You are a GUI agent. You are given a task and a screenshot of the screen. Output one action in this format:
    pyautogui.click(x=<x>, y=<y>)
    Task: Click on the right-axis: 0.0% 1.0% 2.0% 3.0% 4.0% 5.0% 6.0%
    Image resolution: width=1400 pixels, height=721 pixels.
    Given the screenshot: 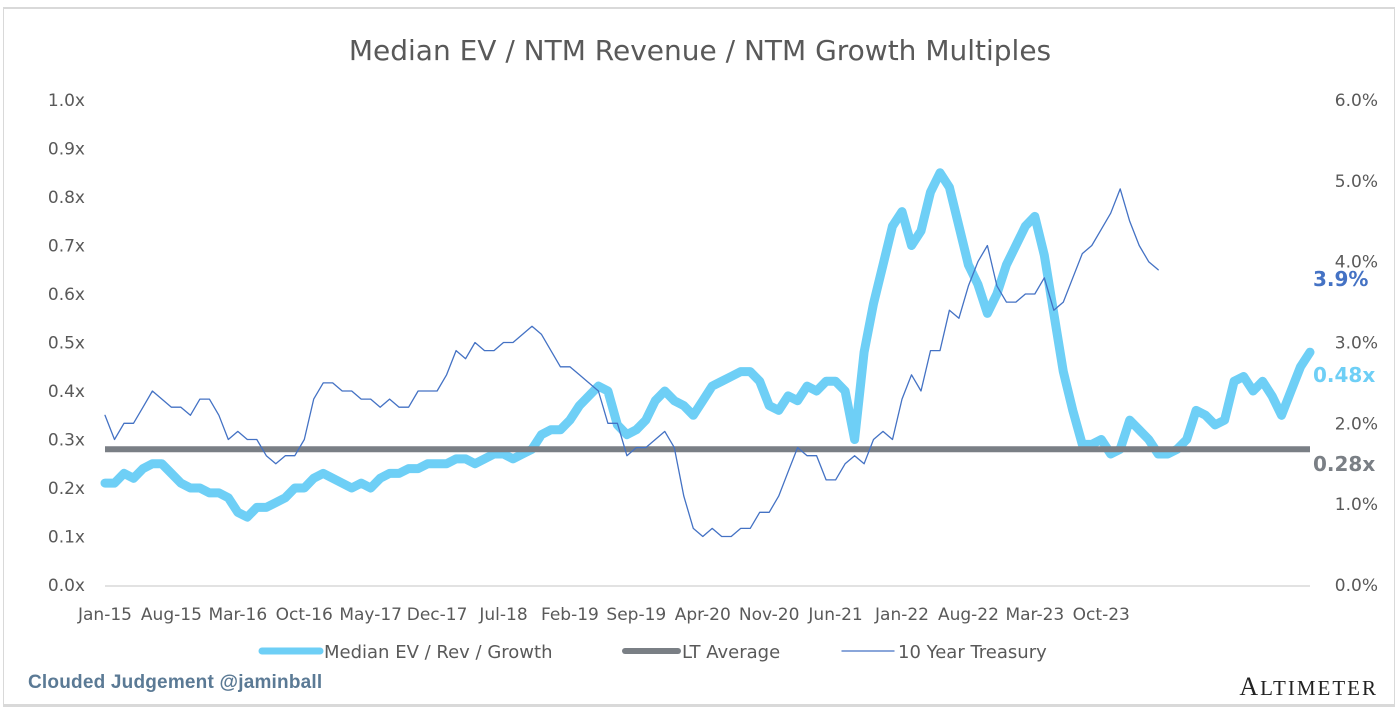 What is the action you would take?
    pyautogui.click(x=1356, y=343)
    